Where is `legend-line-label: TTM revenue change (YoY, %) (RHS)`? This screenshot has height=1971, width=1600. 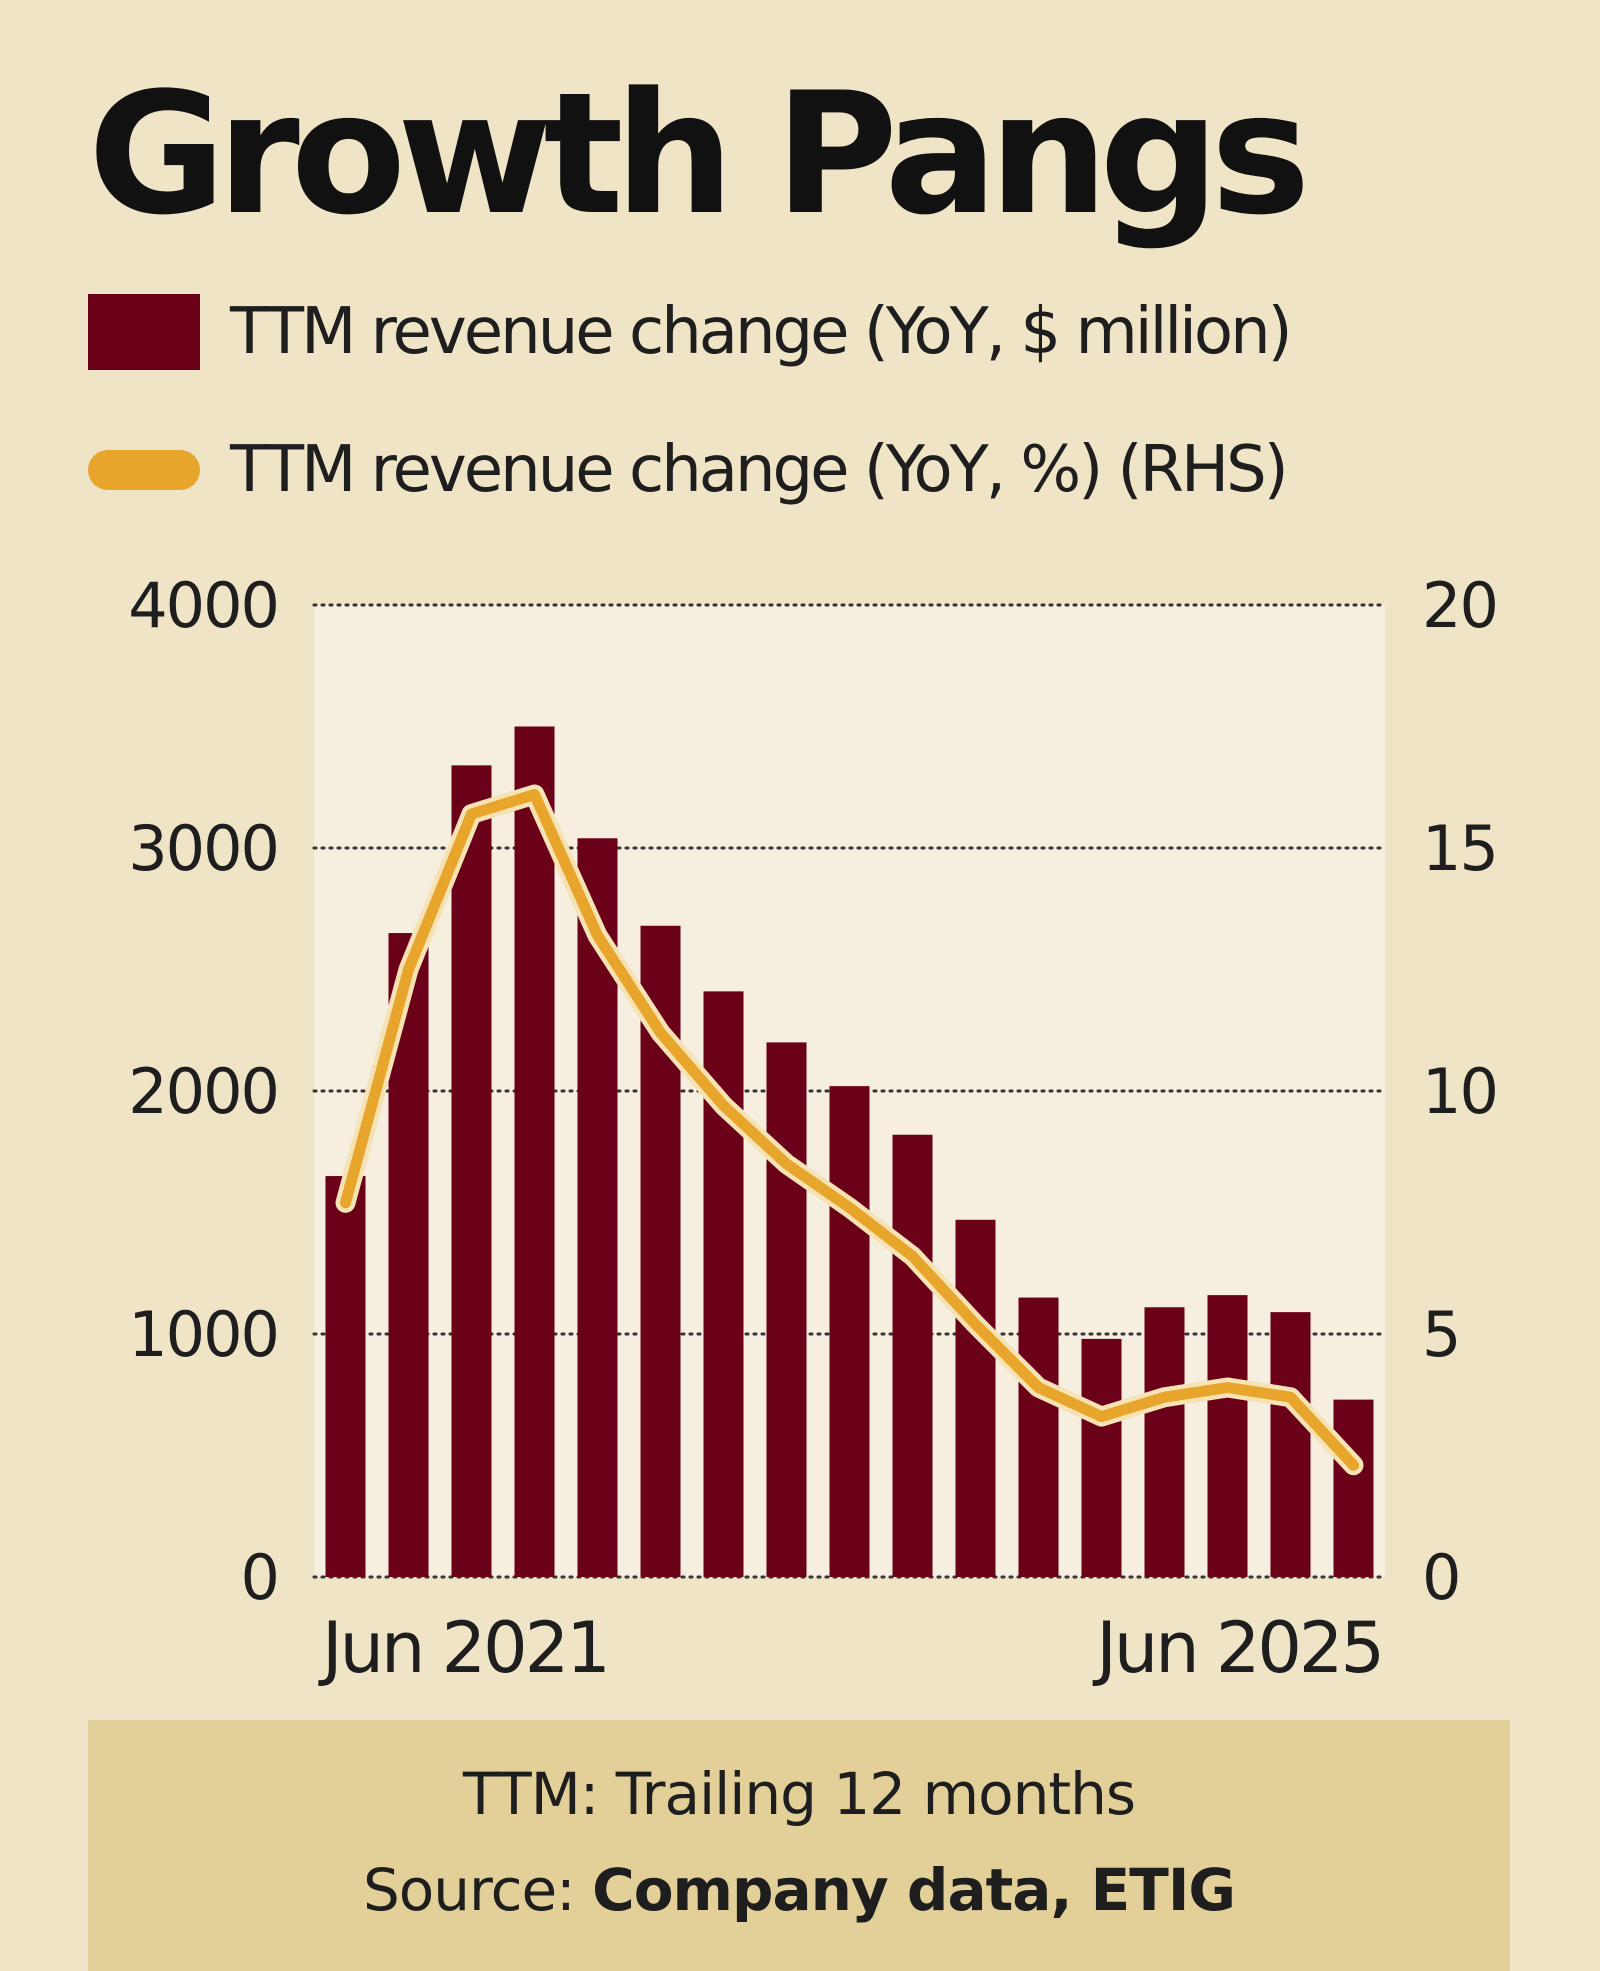 legend-line-label: TTM revenue change (YoY, %) (RHS) is located at coordinates (759, 470).